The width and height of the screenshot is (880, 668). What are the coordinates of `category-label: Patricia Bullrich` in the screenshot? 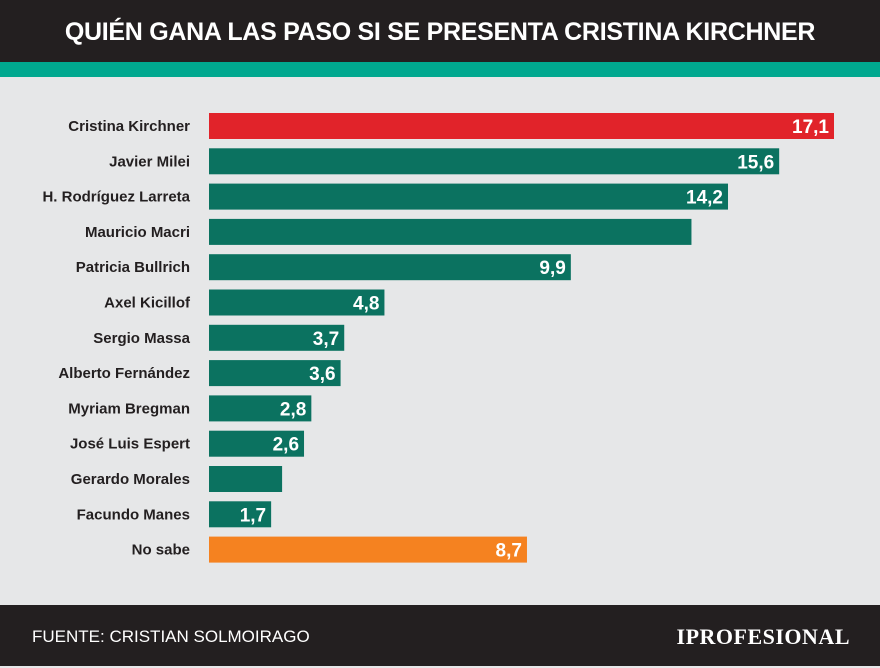 It's located at (133, 267).